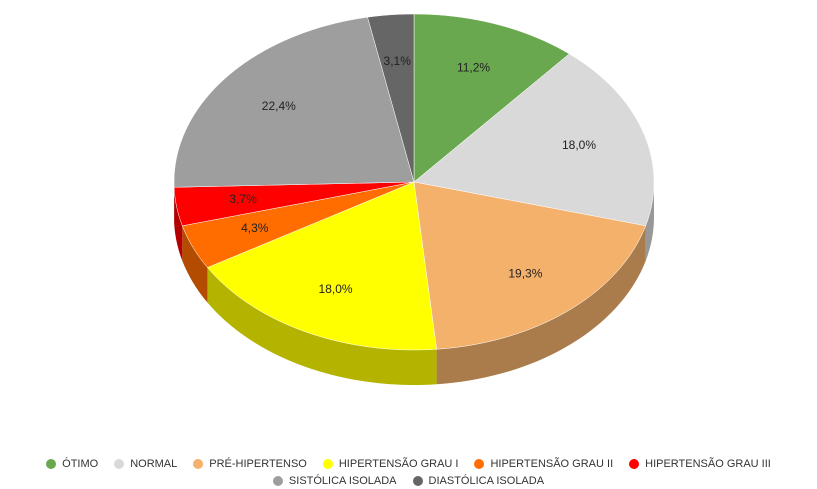 This screenshot has height=489, width=817. What do you see at coordinates (708, 463) in the screenshot?
I see `legend-label: HIPERTENSÃO GRAU III` at bounding box center [708, 463].